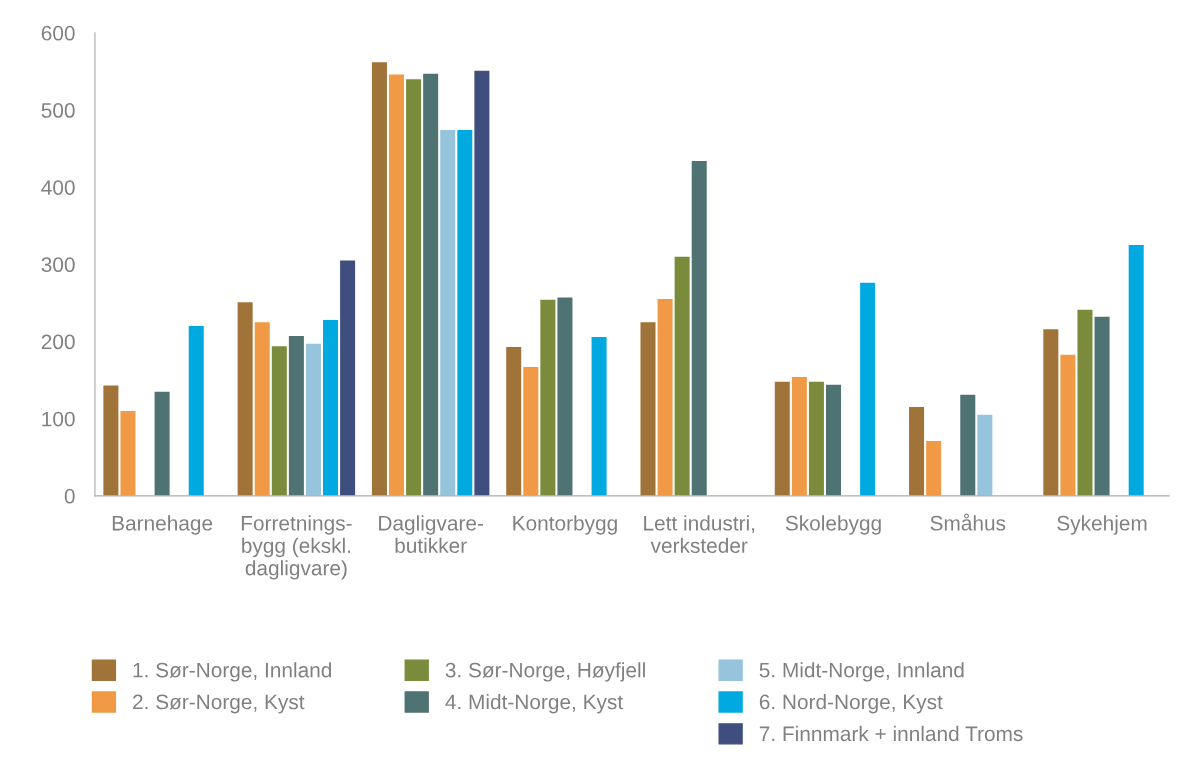  Describe the element at coordinates (1102, 525) in the screenshot. I see `x-tick-label: Sykehjem` at that location.